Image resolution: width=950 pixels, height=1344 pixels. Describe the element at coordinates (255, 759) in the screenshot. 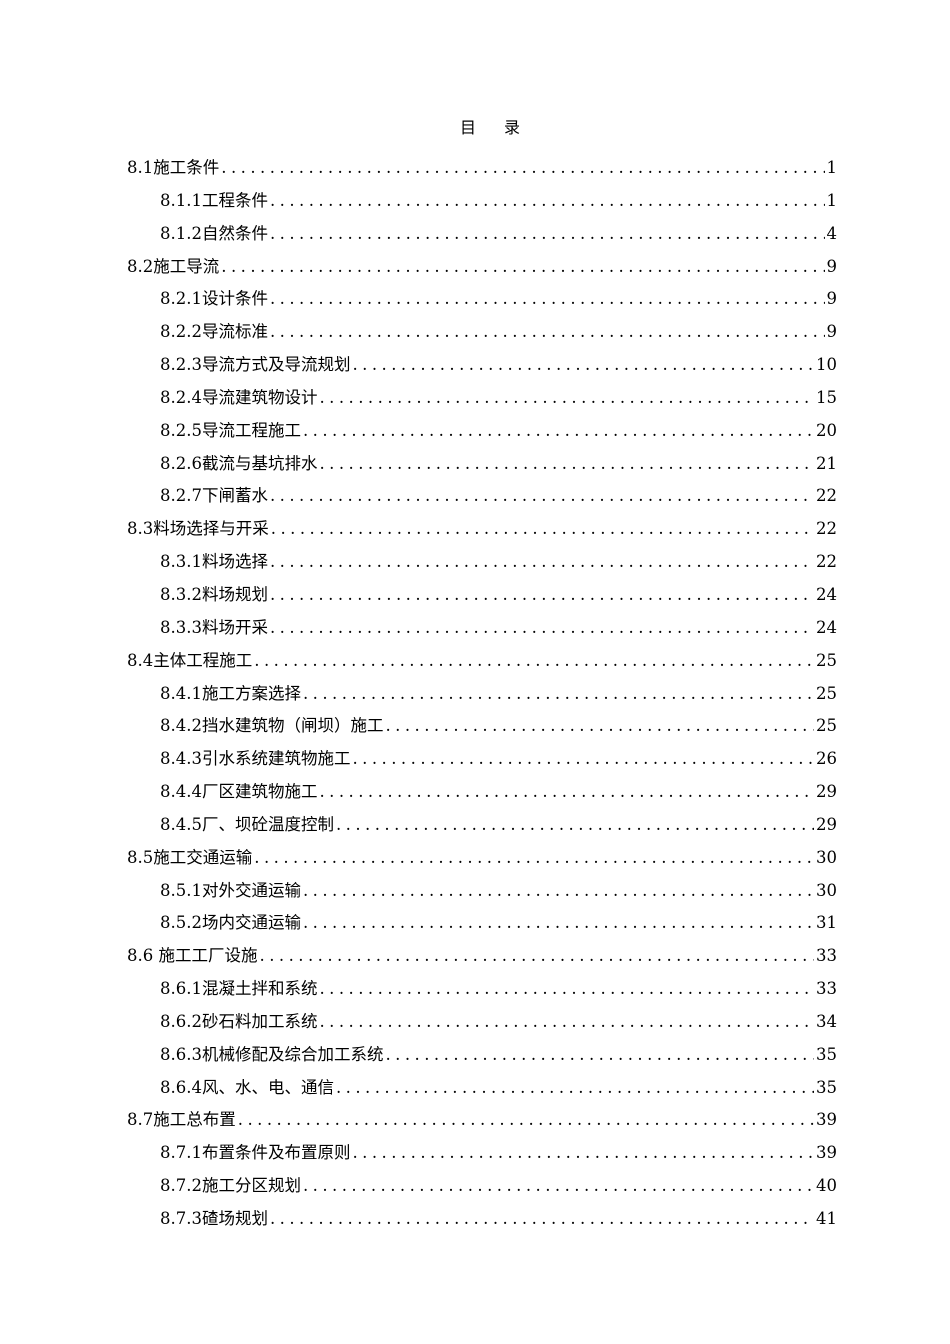

I see `toc-entry-label: 8.4.3引水系统建筑物施工` at that location.